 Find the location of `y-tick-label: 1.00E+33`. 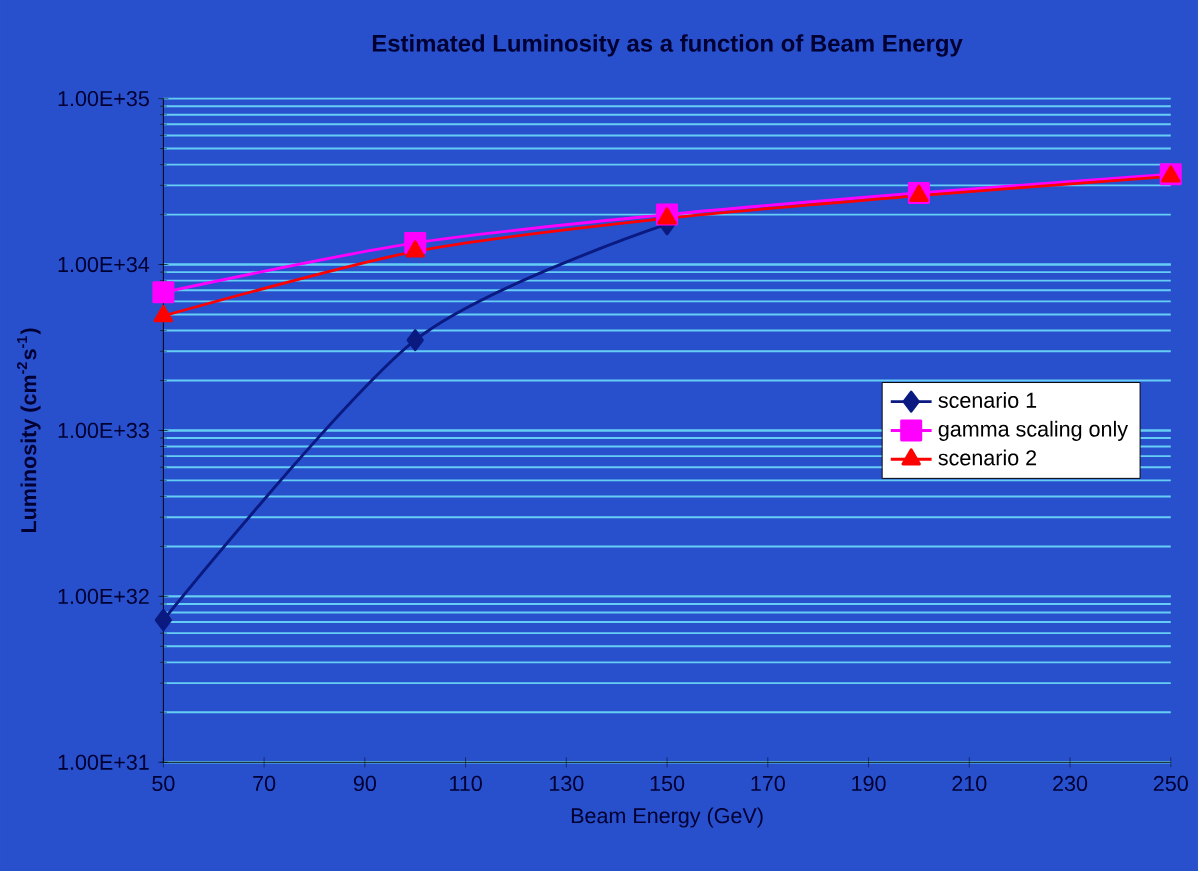

y-tick-label: 1.00E+33 is located at coordinates (103, 430).